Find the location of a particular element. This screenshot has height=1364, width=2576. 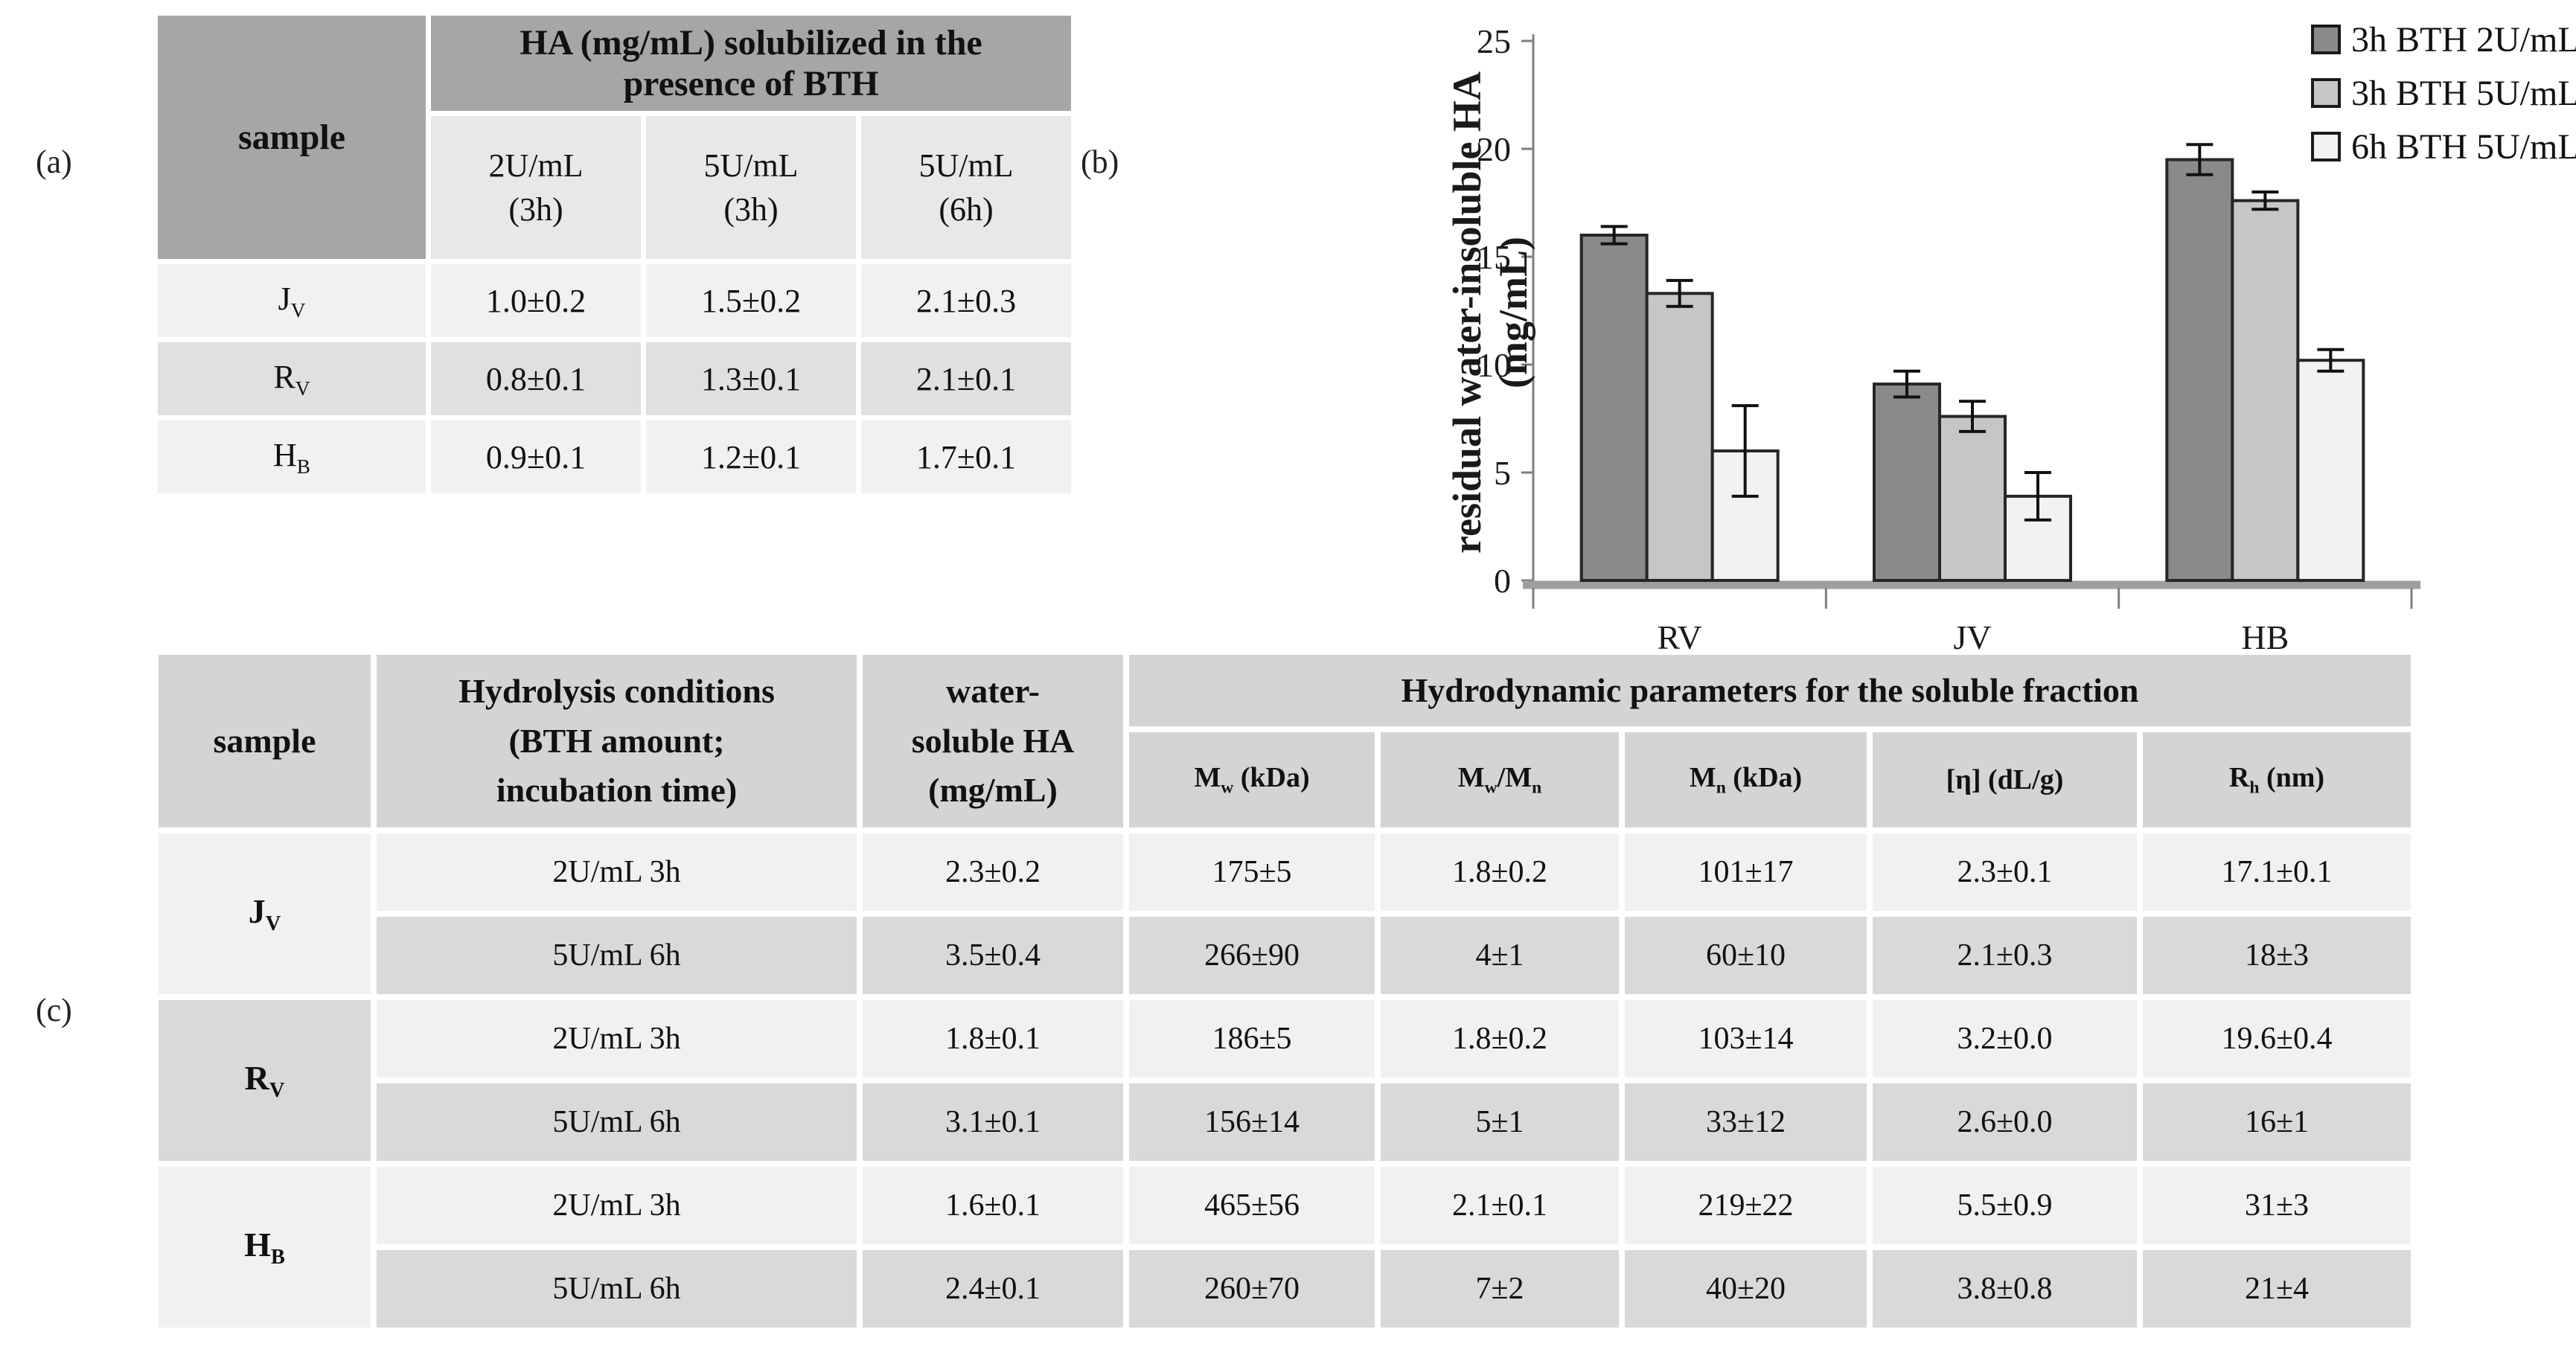

panel-label-b: (b) is located at coordinates (1100, 162).